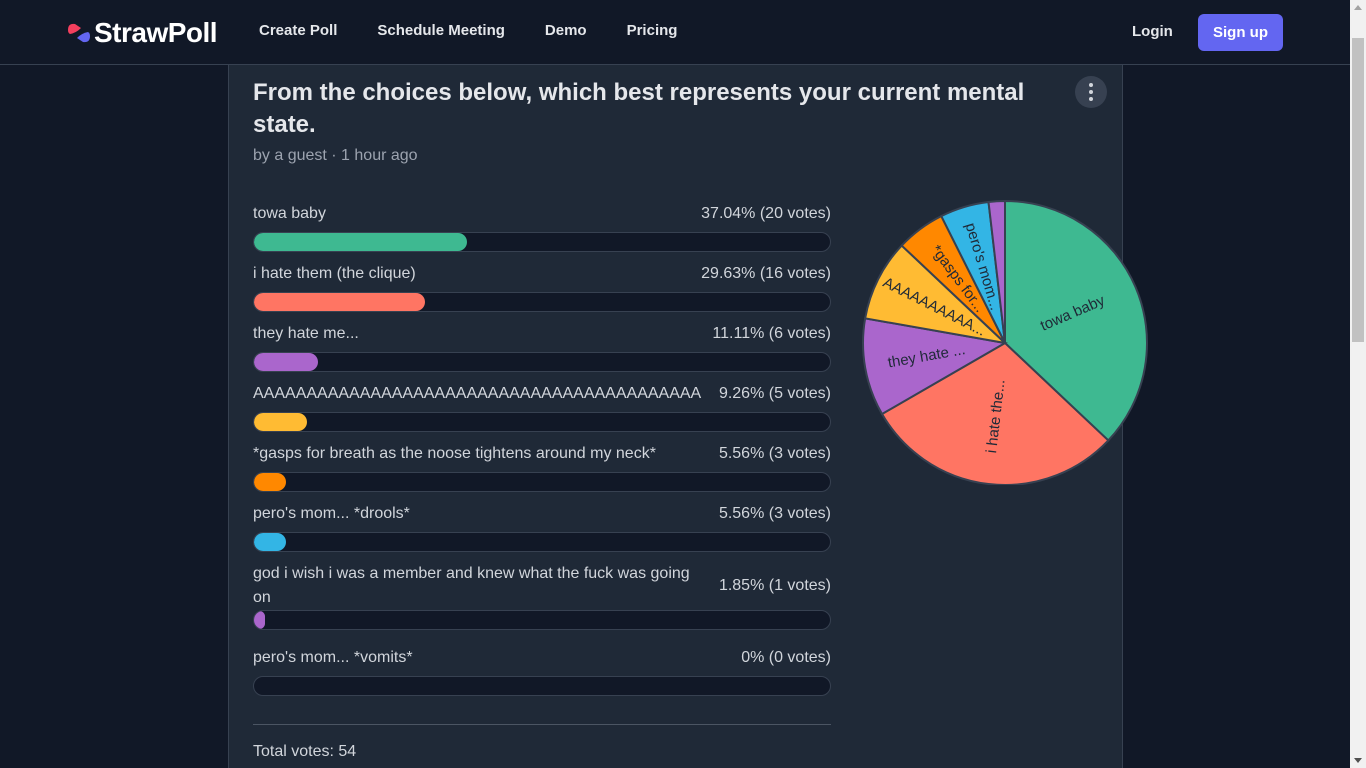 This screenshot has width=1366, height=768. What do you see at coordinates (542, 724) in the screenshot?
I see `divider` at bounding box center [542, 724].